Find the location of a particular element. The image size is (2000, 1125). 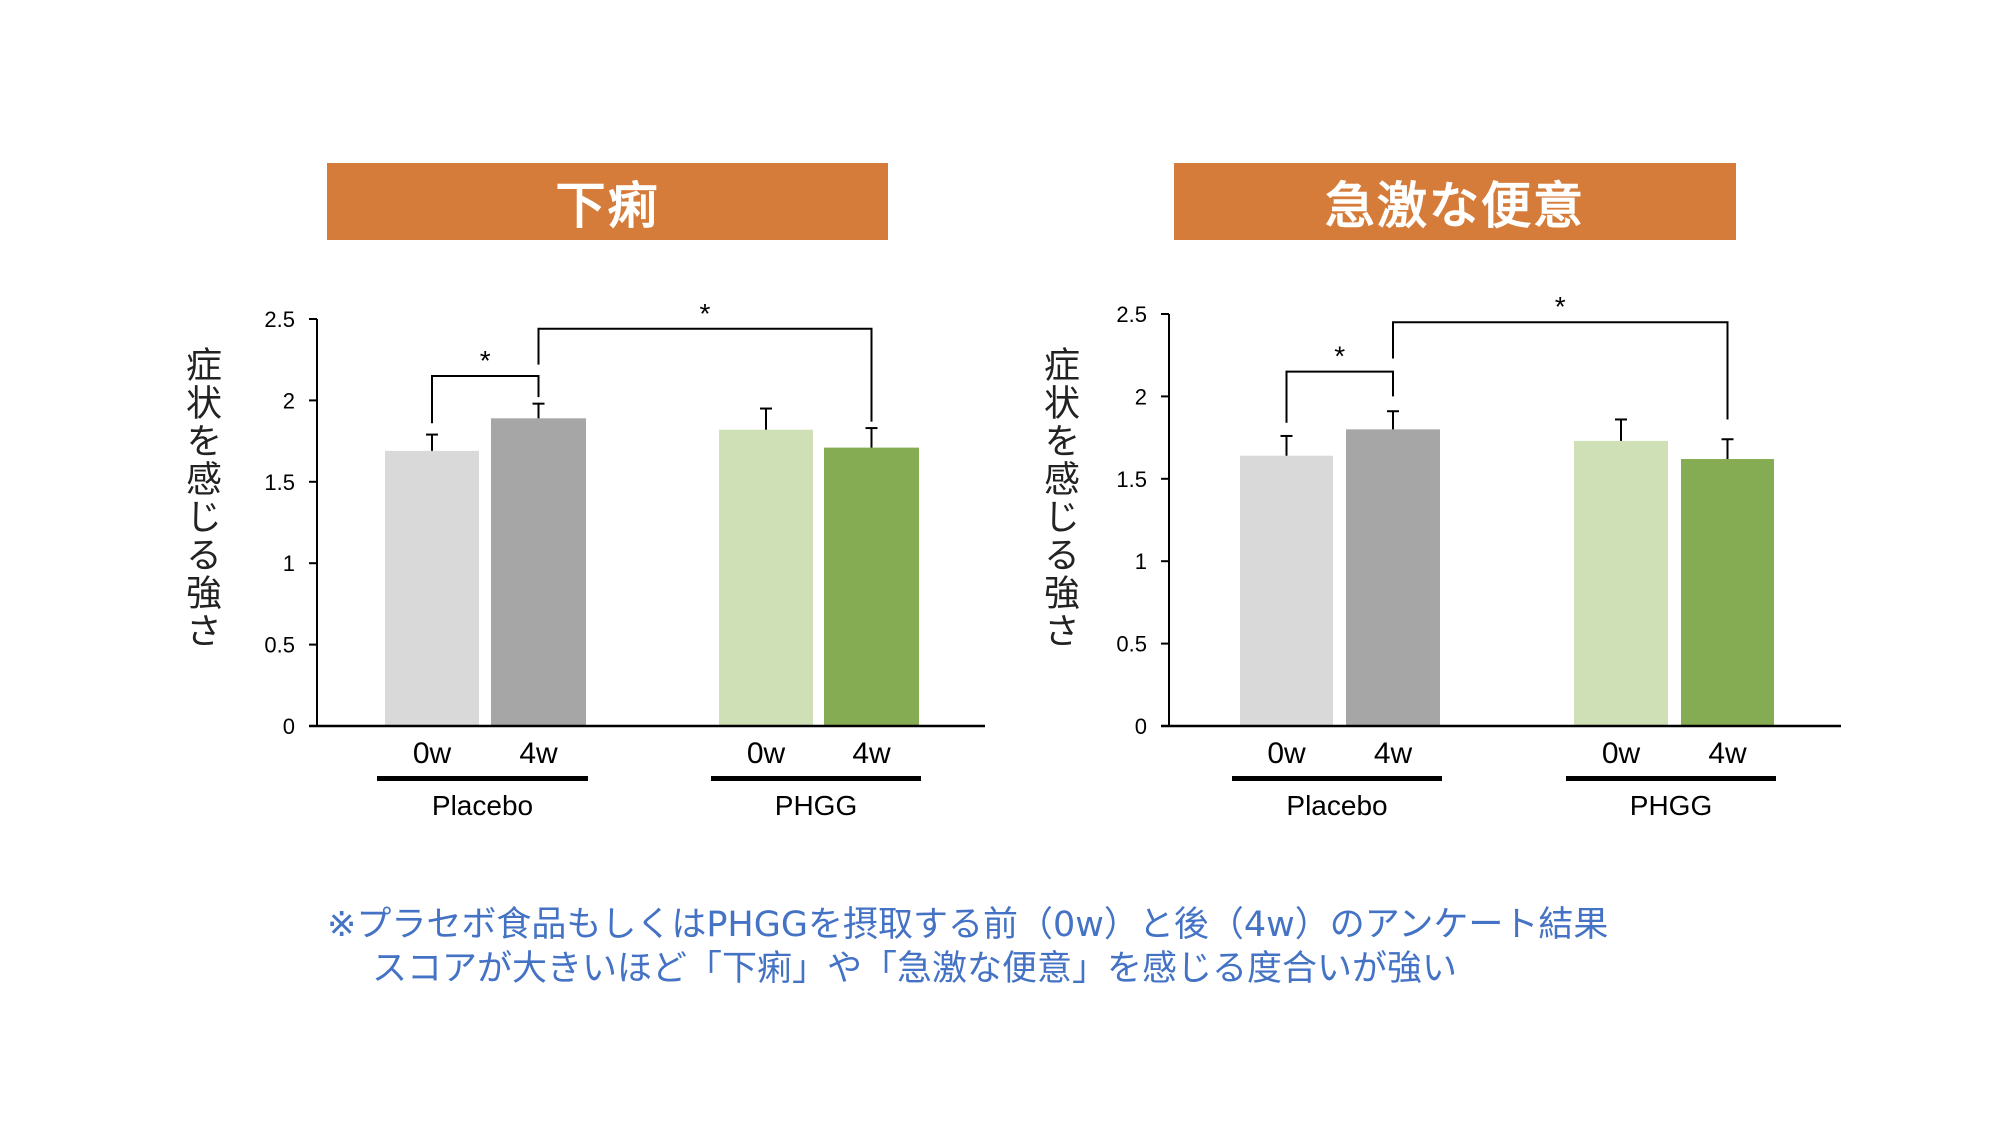

chart-title-diarrhea: 下痢 is located at coordinates (607, 201).